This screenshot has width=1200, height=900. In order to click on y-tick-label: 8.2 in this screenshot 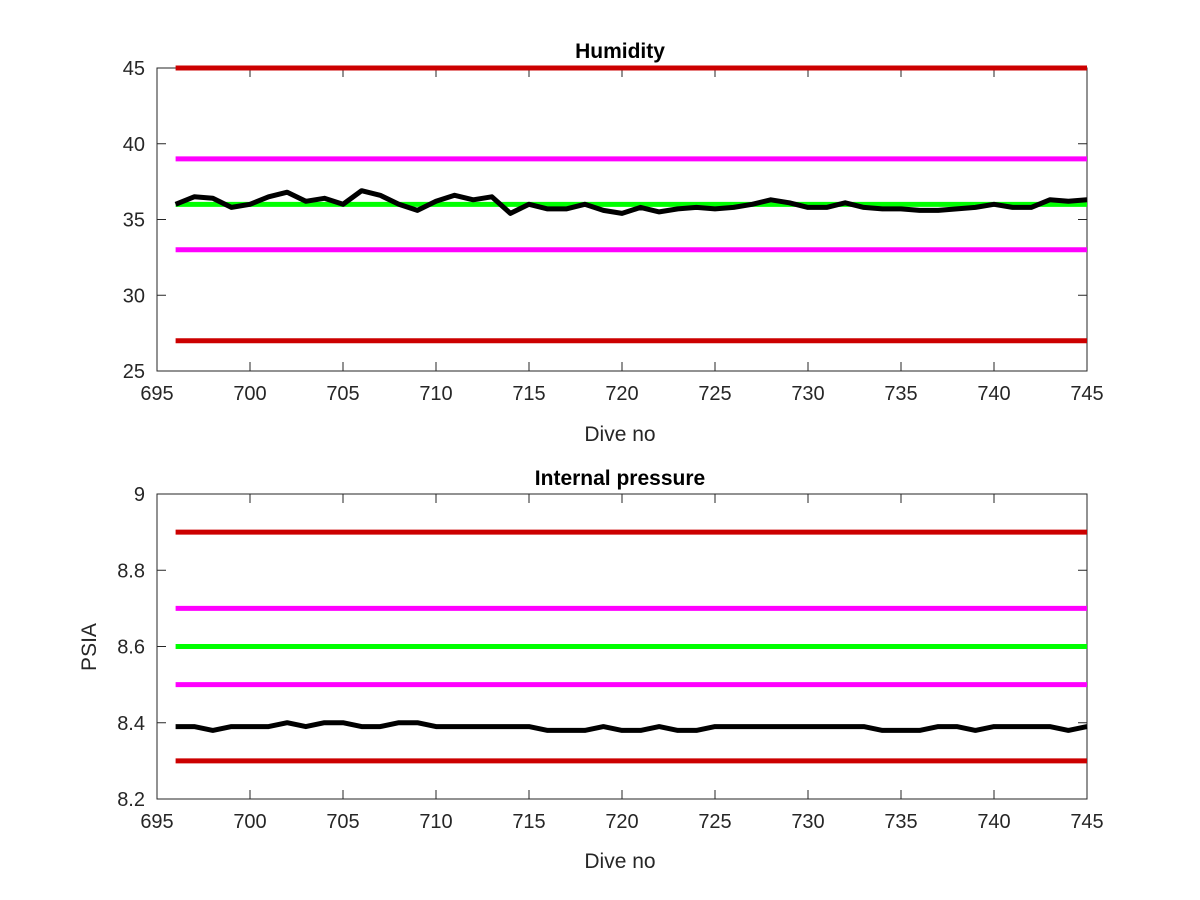, I will do `click(131, 800)`.